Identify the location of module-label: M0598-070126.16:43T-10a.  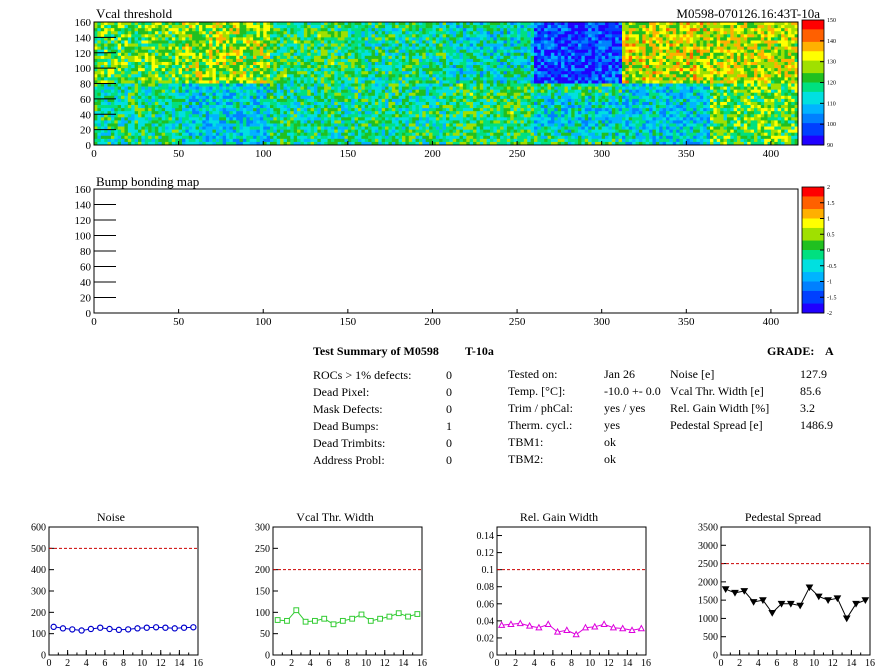
(748, 13).